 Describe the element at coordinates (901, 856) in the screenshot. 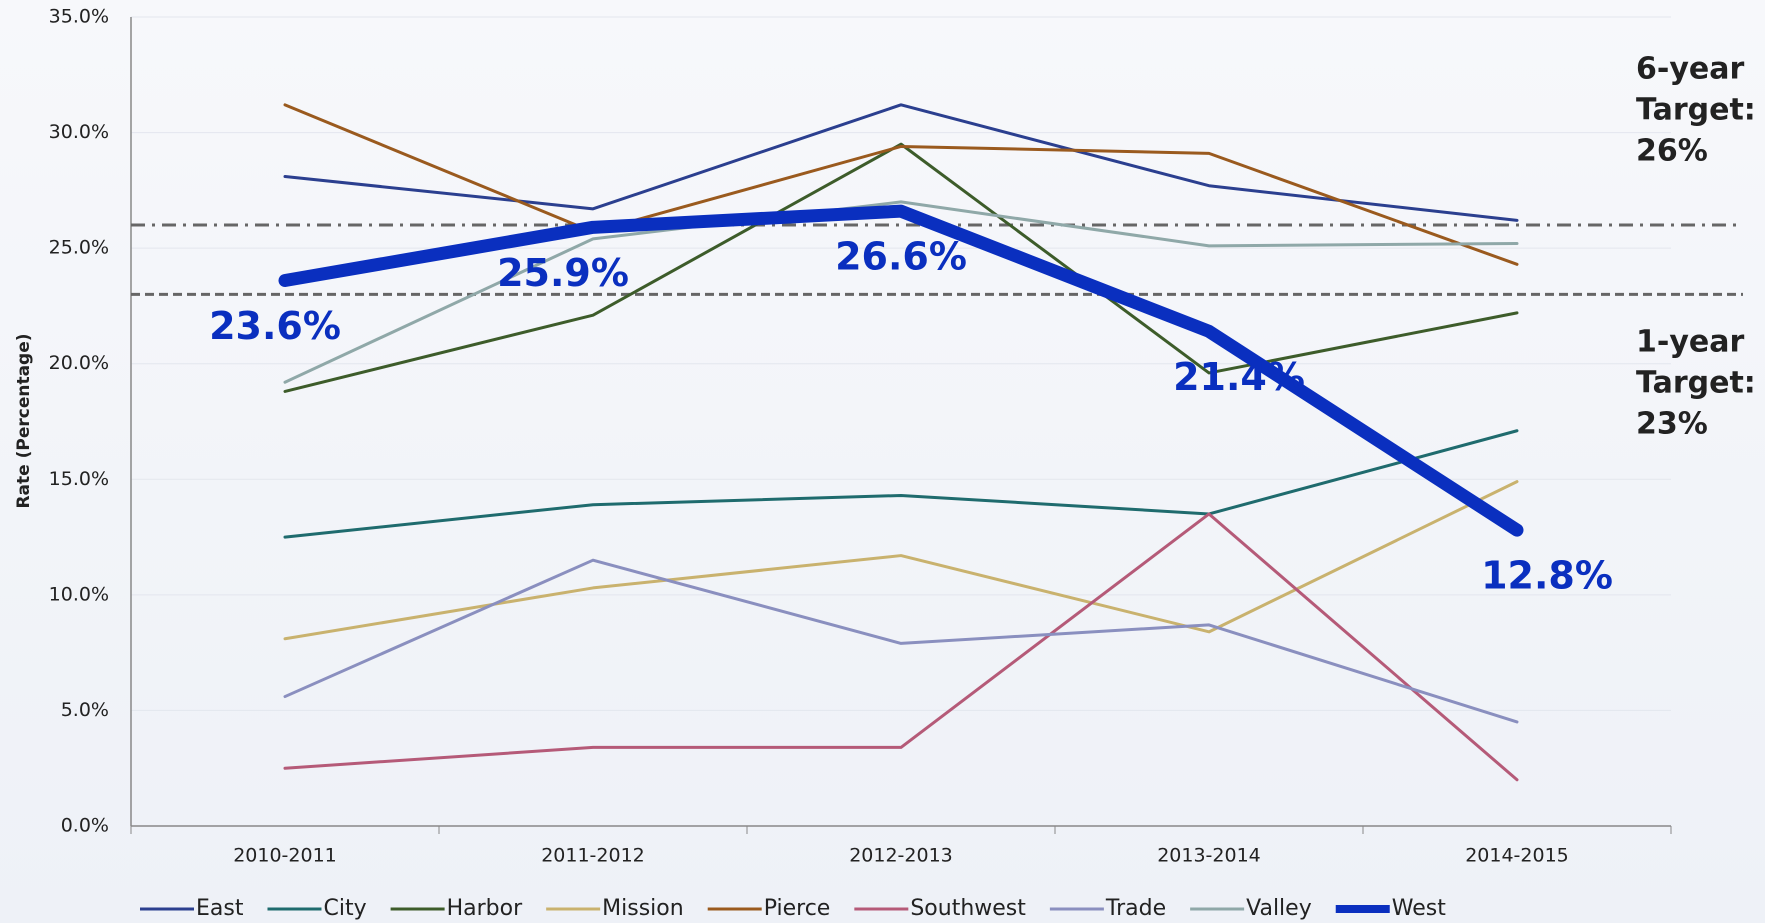

I see `x-tick-label: 2012-2013` at that location.